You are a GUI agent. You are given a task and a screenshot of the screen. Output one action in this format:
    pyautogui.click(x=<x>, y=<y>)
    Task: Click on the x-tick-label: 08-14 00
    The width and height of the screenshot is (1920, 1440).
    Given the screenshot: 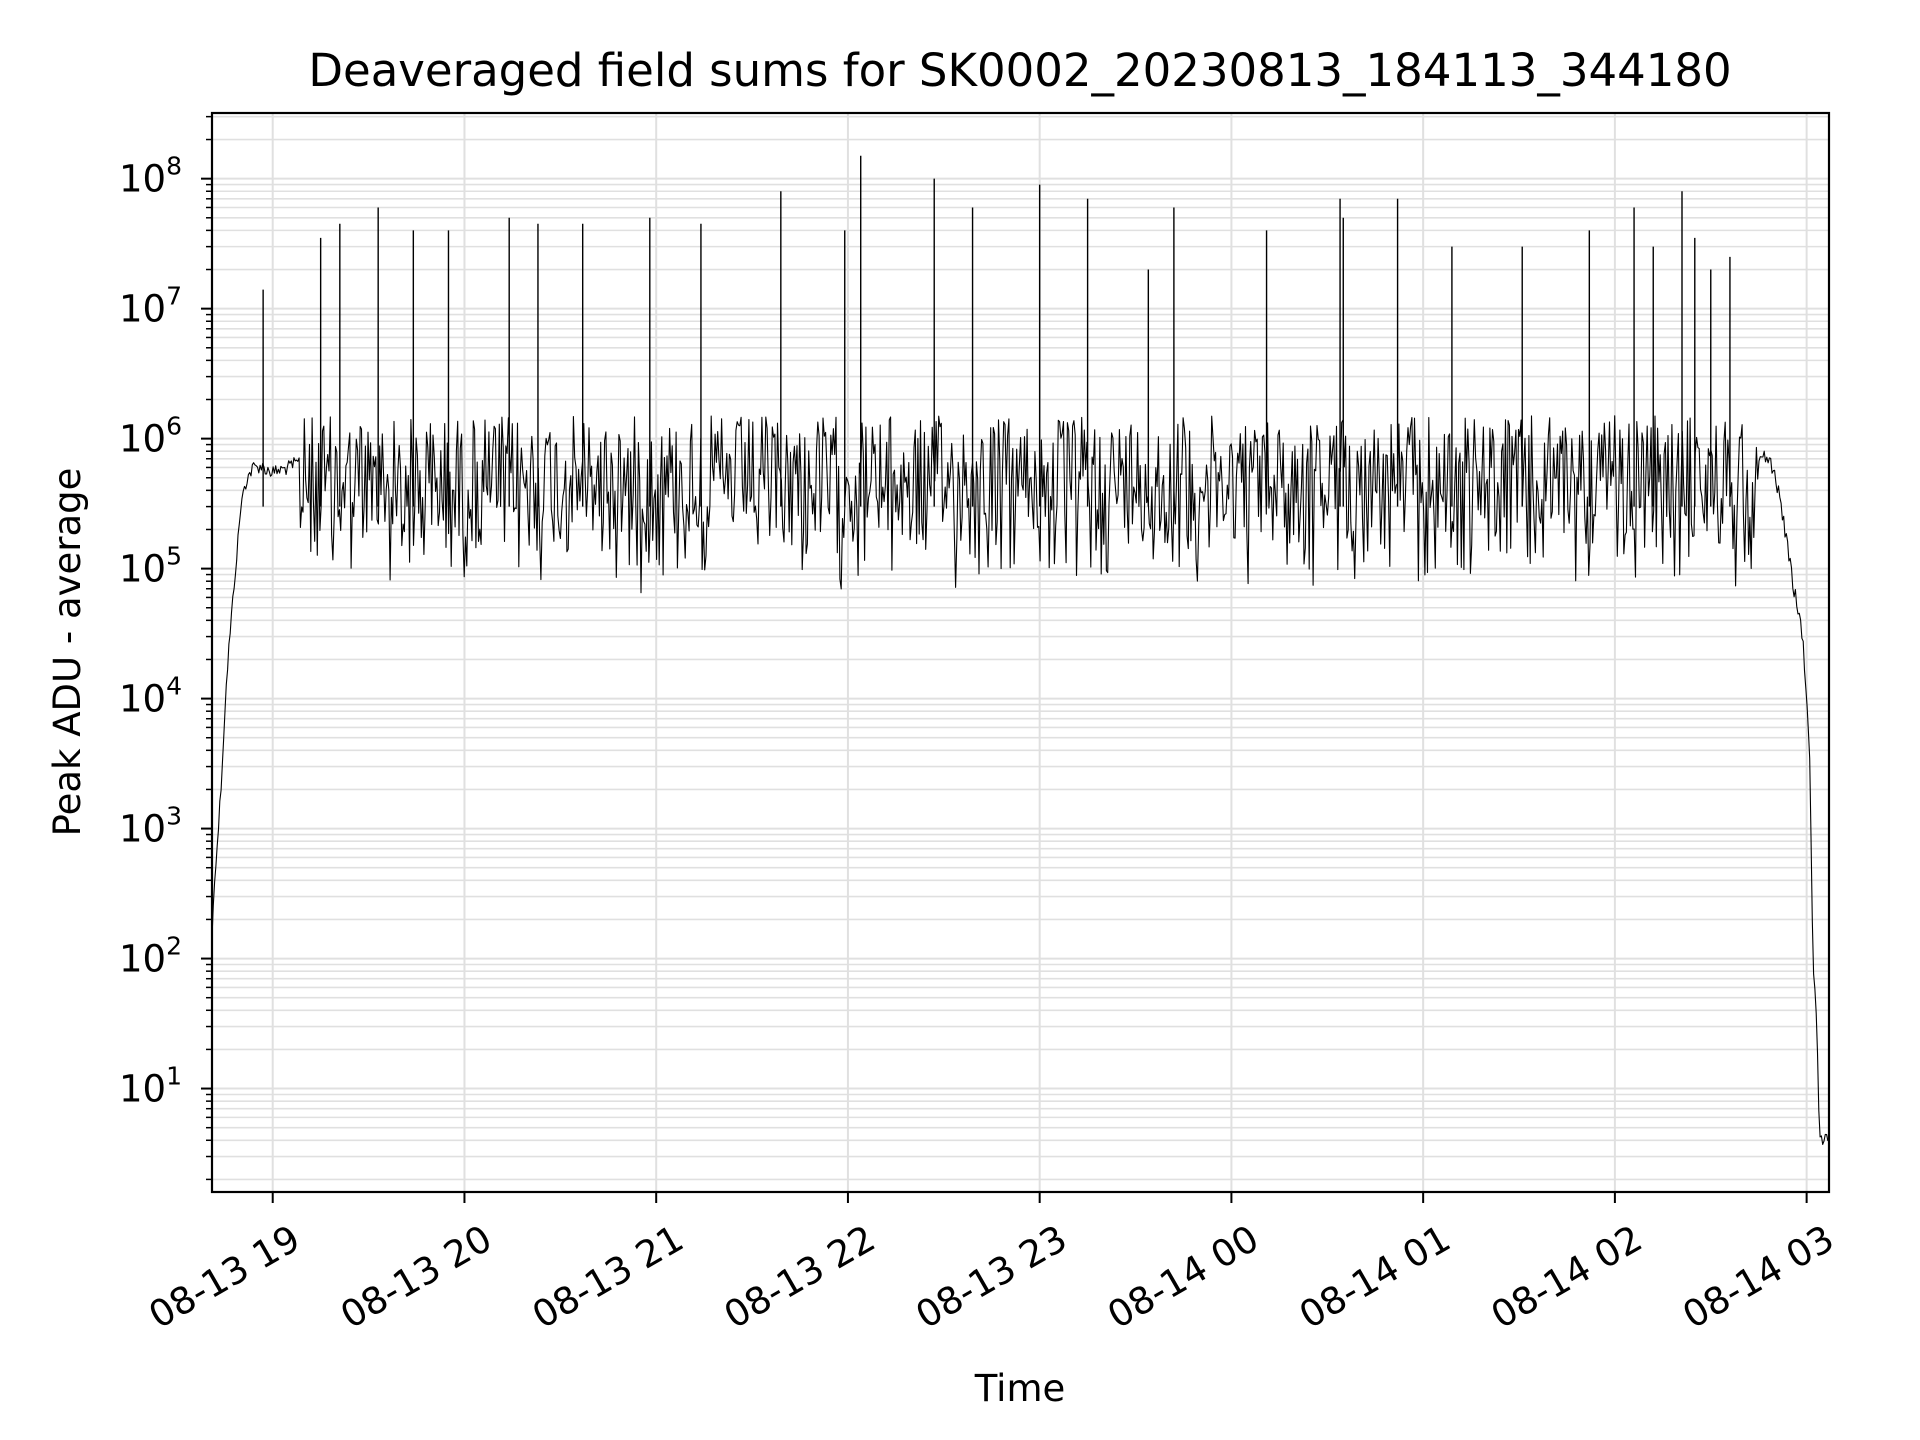 What is the action you would take?
    pyautogui.click(x=1183, y=1277)
    